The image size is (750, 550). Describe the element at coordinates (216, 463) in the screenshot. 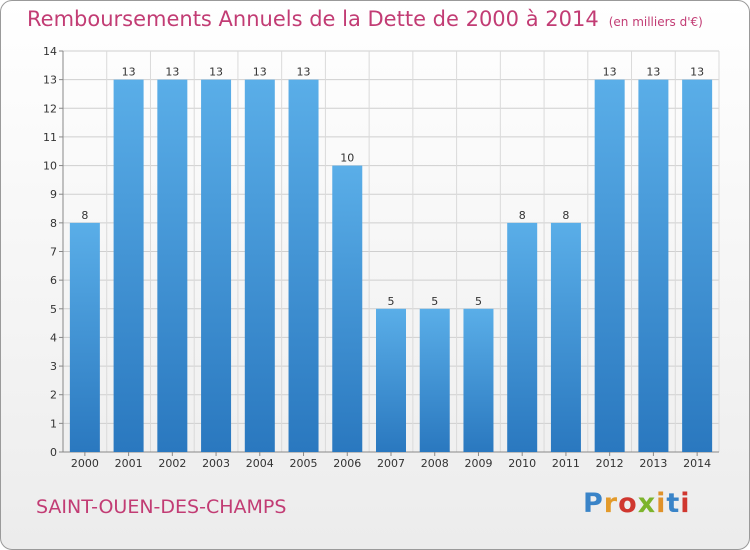

I see `x-tick-label: 2003` at that location.